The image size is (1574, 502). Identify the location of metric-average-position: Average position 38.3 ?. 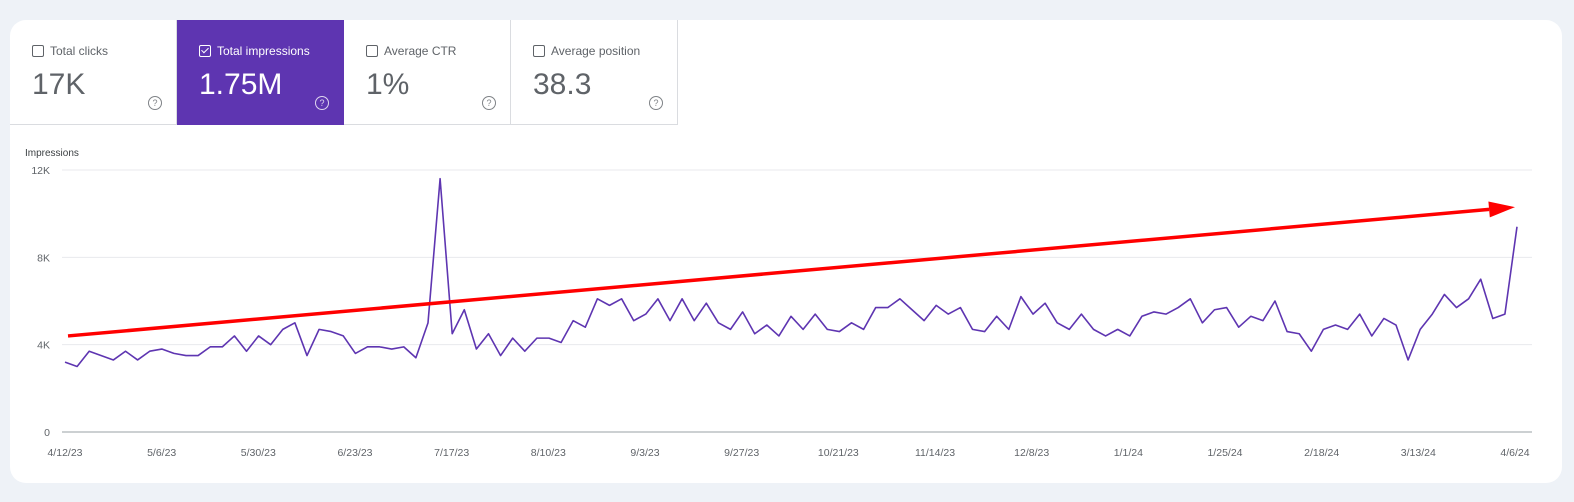
(594, 72).